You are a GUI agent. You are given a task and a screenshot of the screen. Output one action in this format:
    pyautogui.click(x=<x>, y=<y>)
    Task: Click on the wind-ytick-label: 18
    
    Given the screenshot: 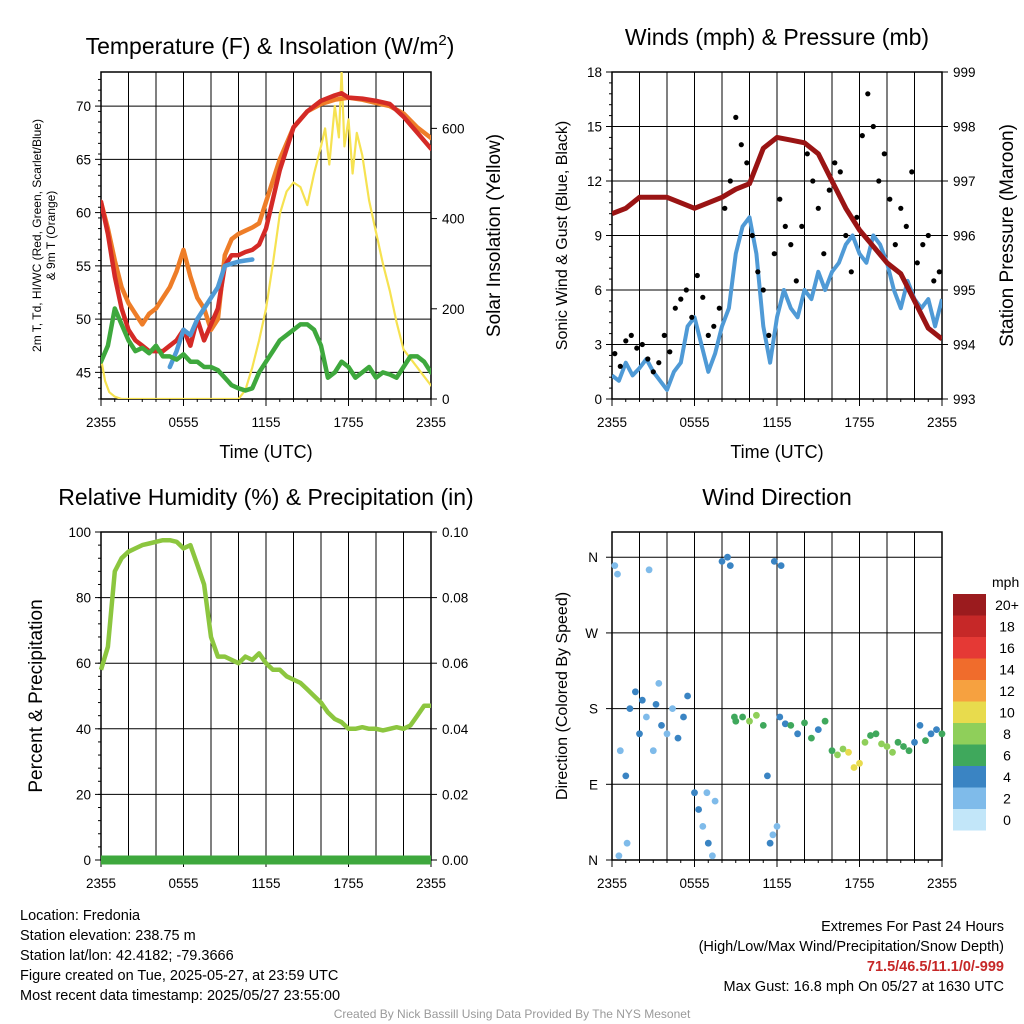 What is the action you would take?
    pyautogui.click(x=594, y=72)
    